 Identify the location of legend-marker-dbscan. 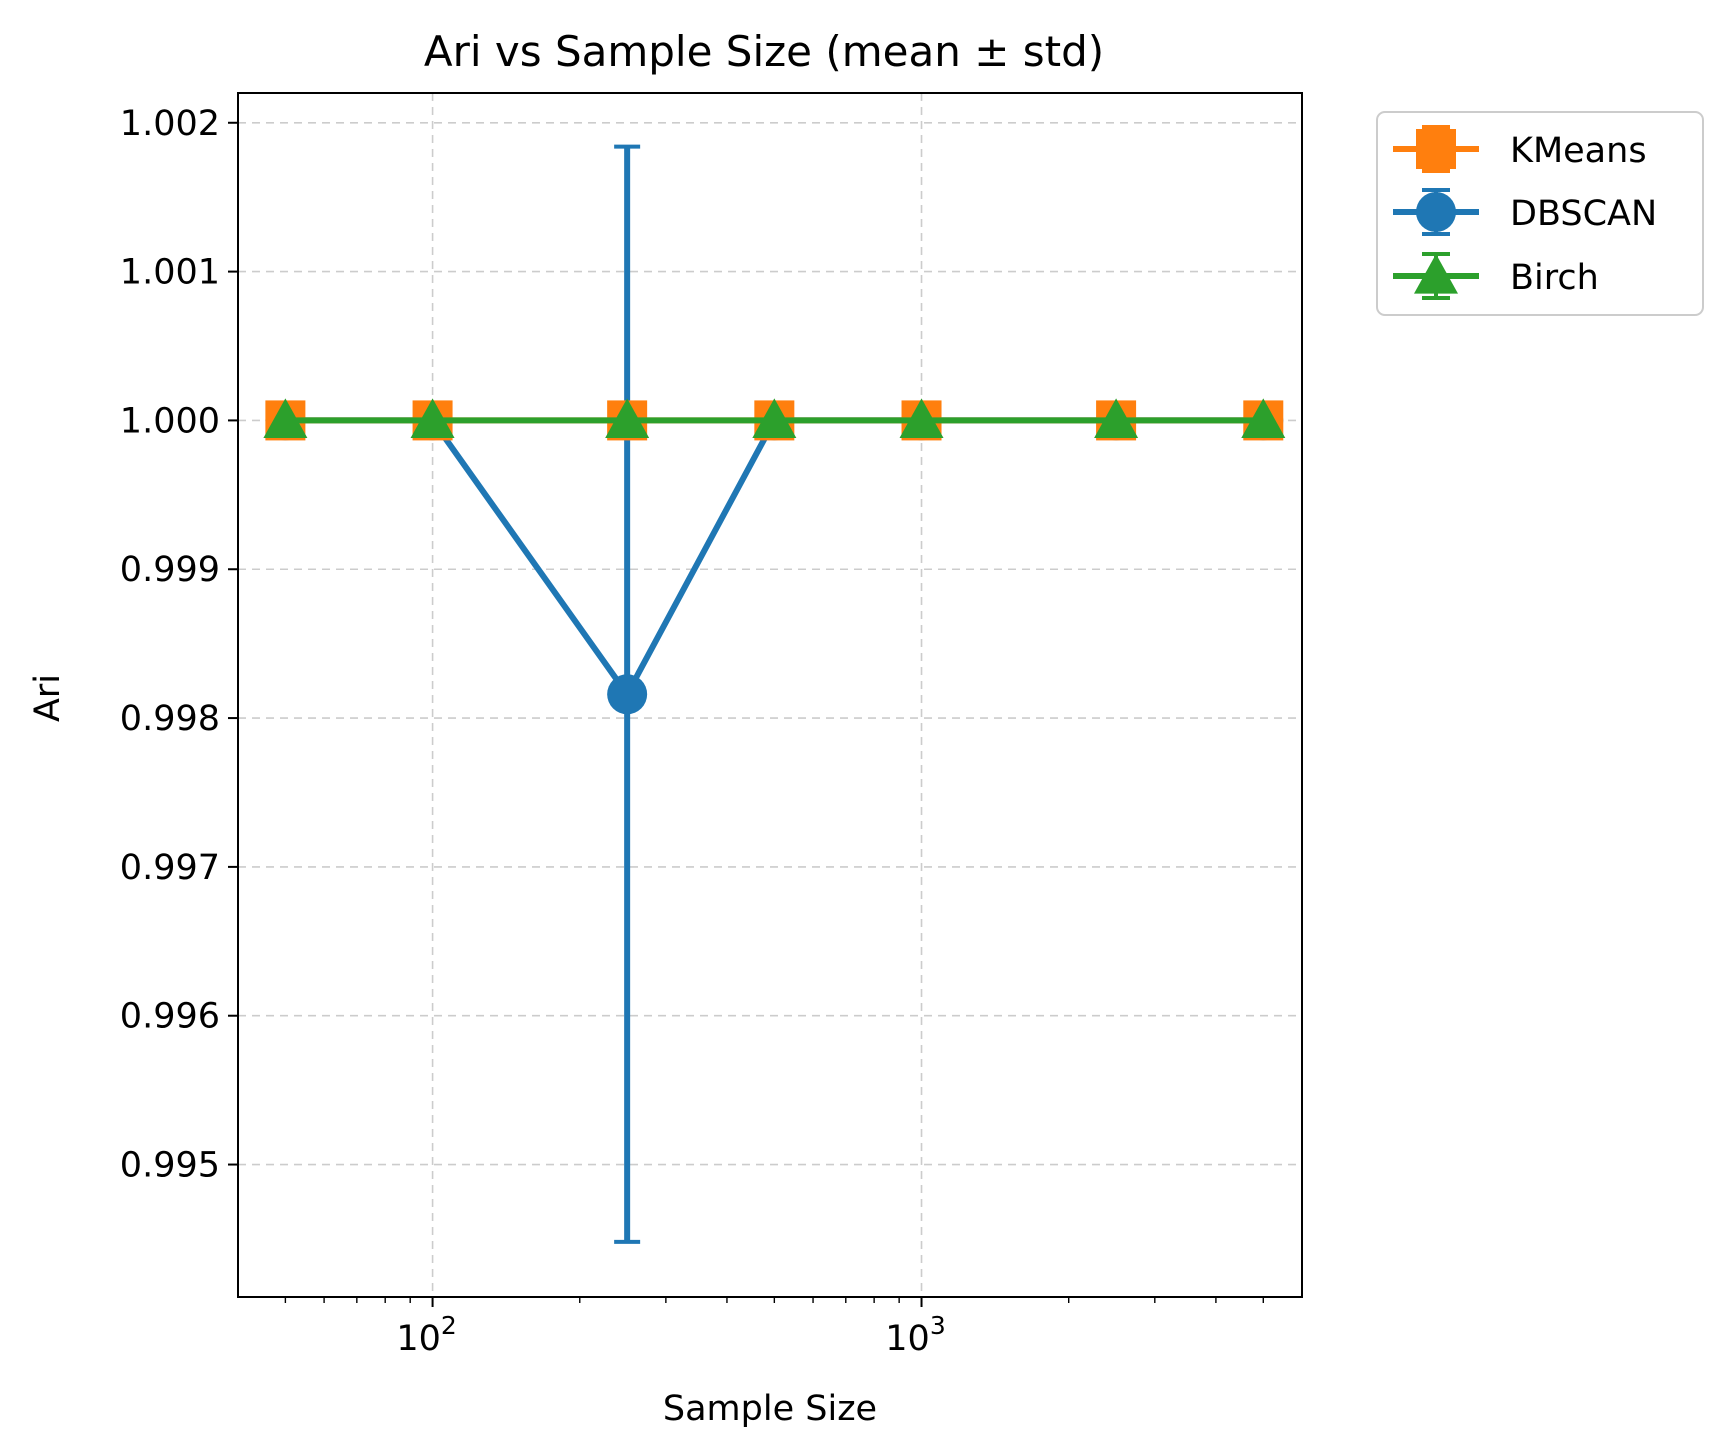
(1436, 212).